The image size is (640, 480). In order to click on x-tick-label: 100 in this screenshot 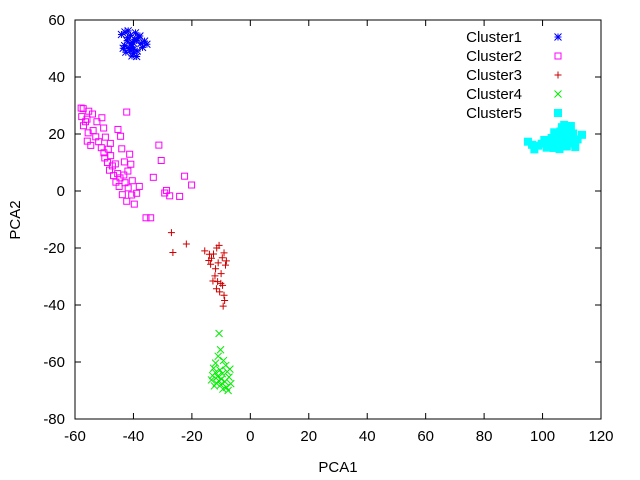, I will do `click(542, 436)`.